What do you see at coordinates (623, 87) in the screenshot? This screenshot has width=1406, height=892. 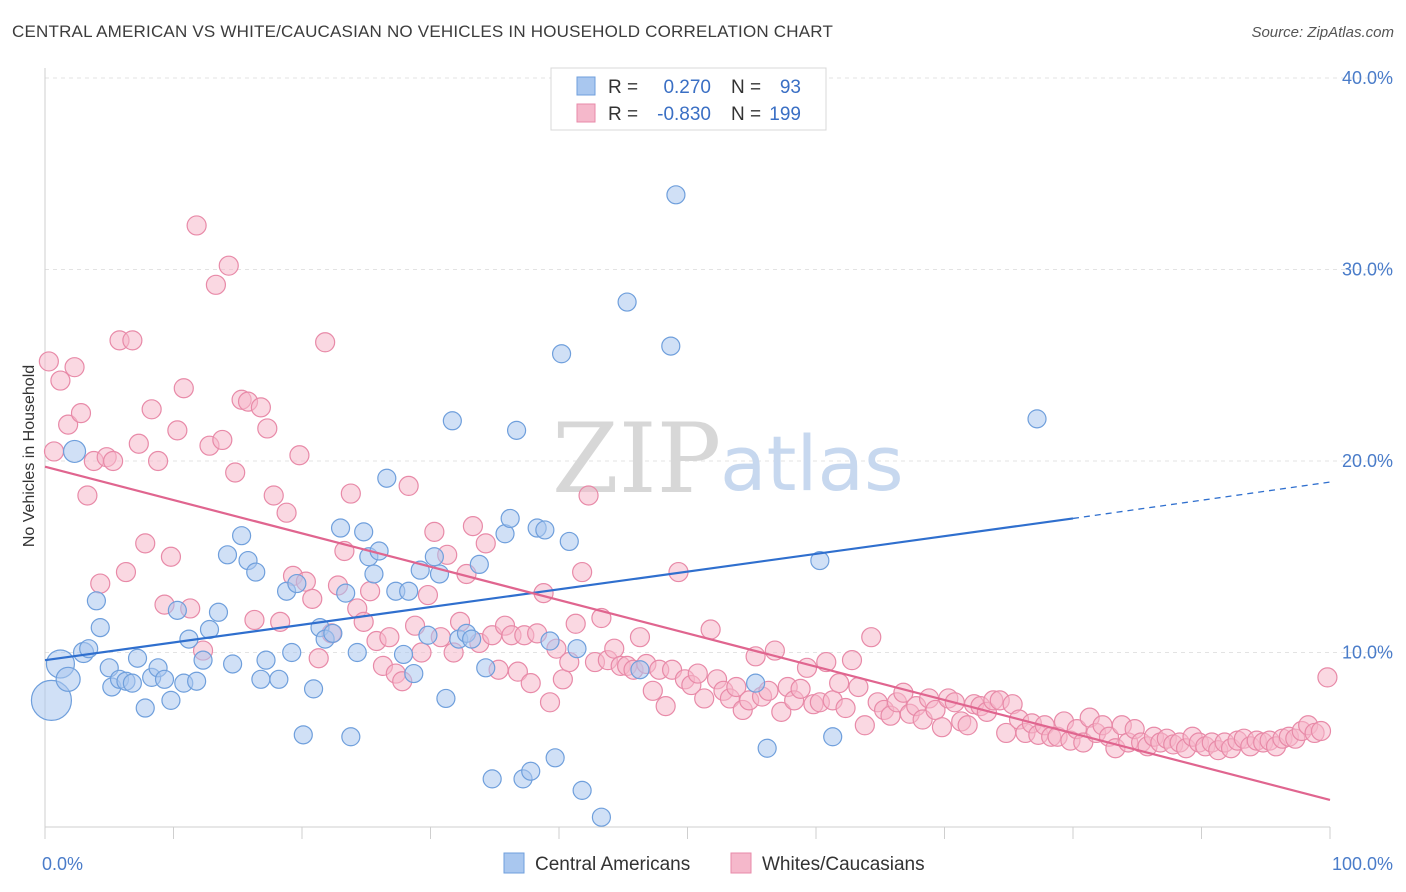 I see `legend-r-label-1: R =` at bounding box center [623, 87].